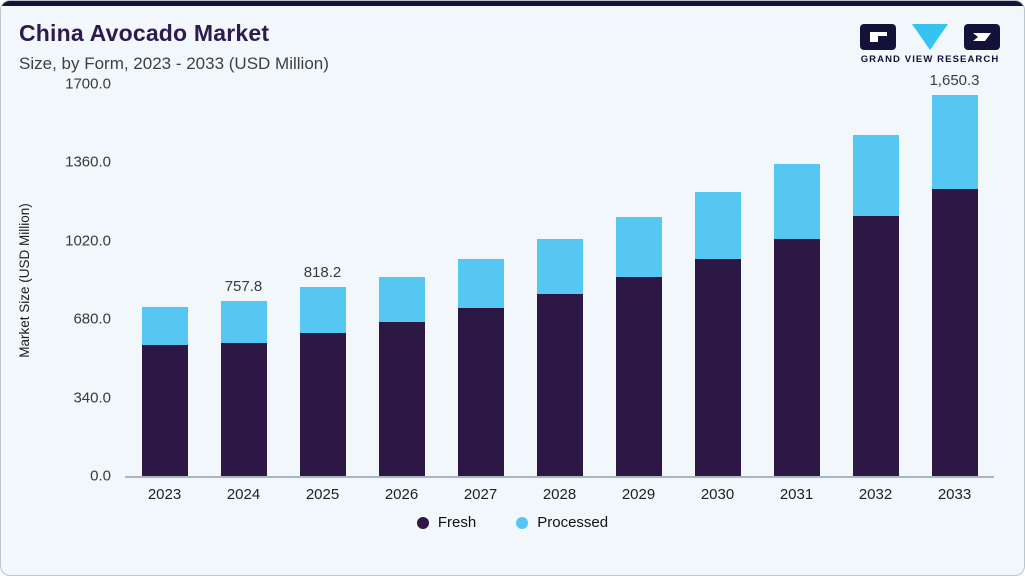 This screenshot has width=1025, height=576. Describe the element at coordinates (422, 522) in the screenshot. I see `legend-dot-fresh` at that location.